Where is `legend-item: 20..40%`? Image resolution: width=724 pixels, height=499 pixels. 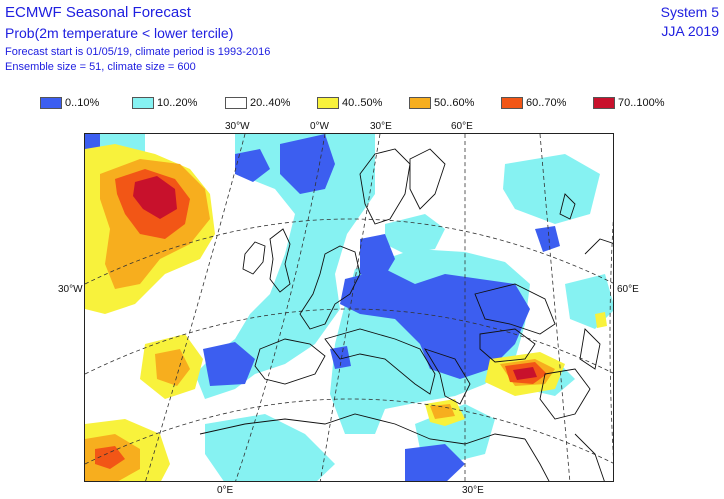
legend-item: 20..40% is located at coordinates (257, 103).